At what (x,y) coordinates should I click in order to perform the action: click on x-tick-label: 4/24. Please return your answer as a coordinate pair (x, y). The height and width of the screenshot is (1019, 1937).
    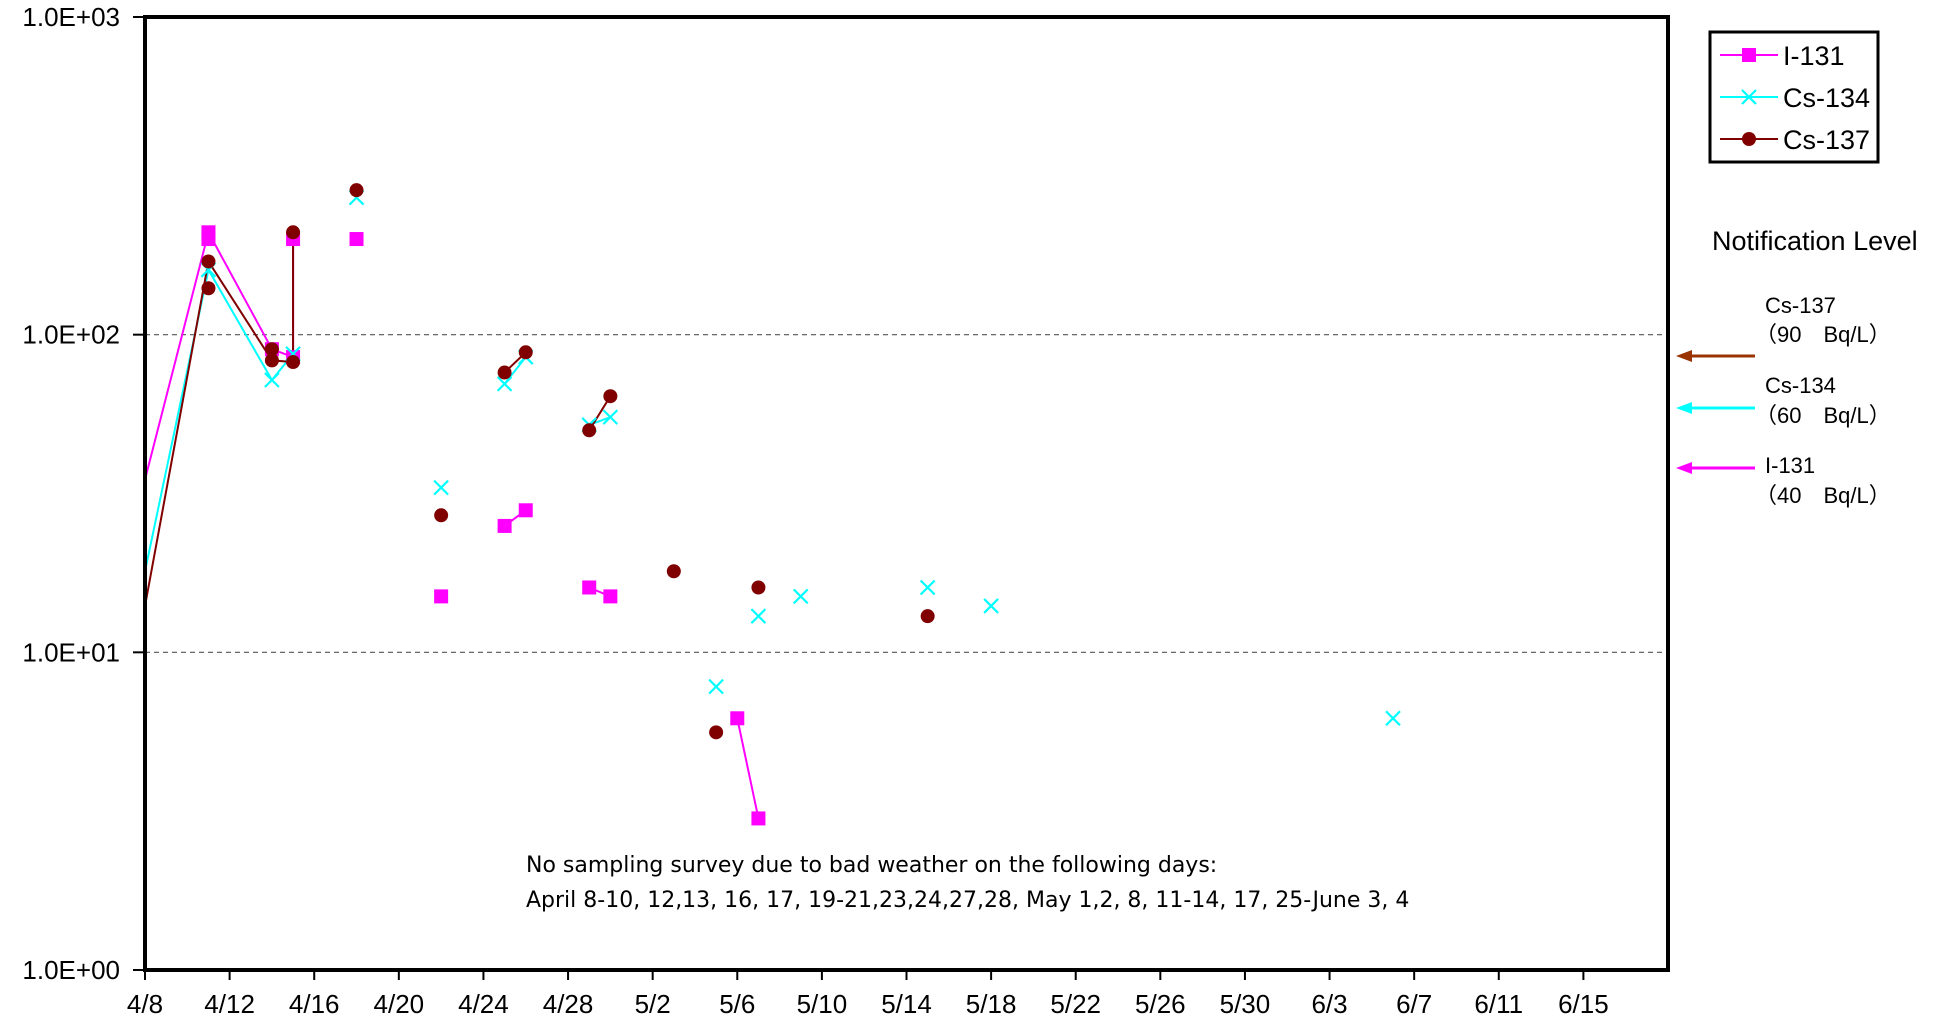
    Looking at the image, I should click on (483, 1004).